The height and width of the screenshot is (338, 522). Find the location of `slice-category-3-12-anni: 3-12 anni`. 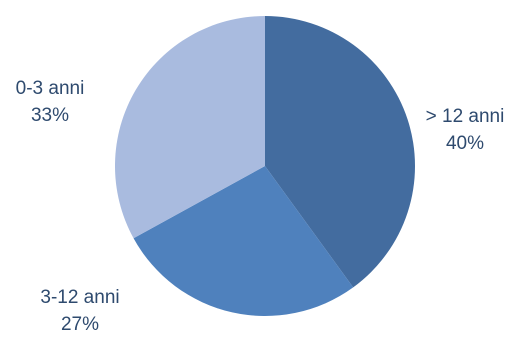

slice-category-3-12-anni: 3-12 anni is located at coordinates (80, 297).